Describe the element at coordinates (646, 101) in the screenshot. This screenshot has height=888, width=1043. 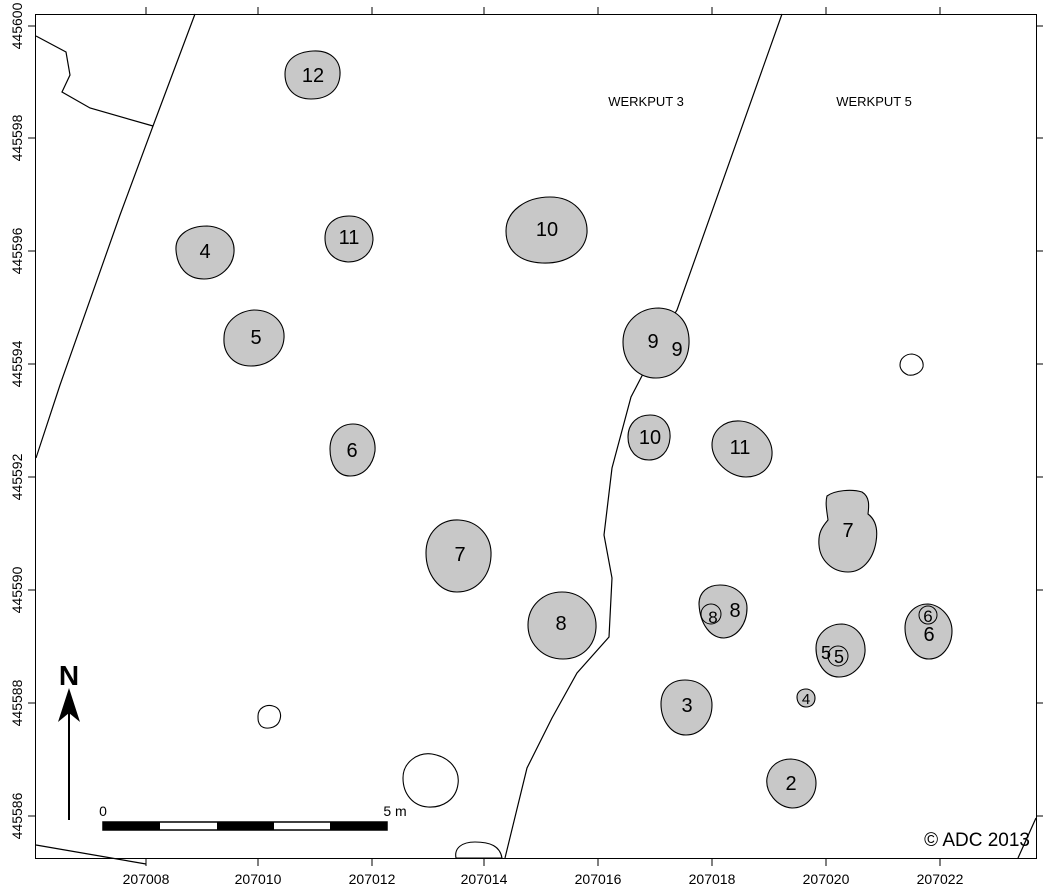
I see `trench-label-werkput-3: WERKPUT 3` at that location.